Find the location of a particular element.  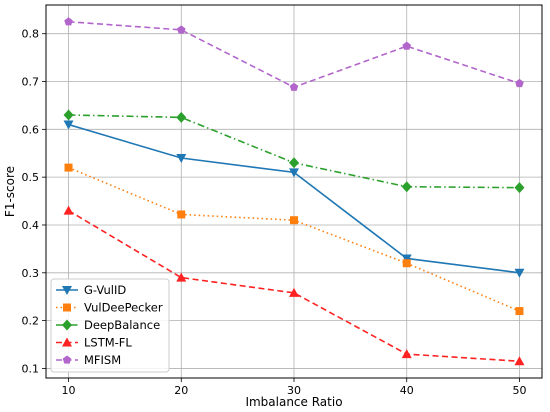

y-tick-label: 0.8 is located at coordinates (31, 34).